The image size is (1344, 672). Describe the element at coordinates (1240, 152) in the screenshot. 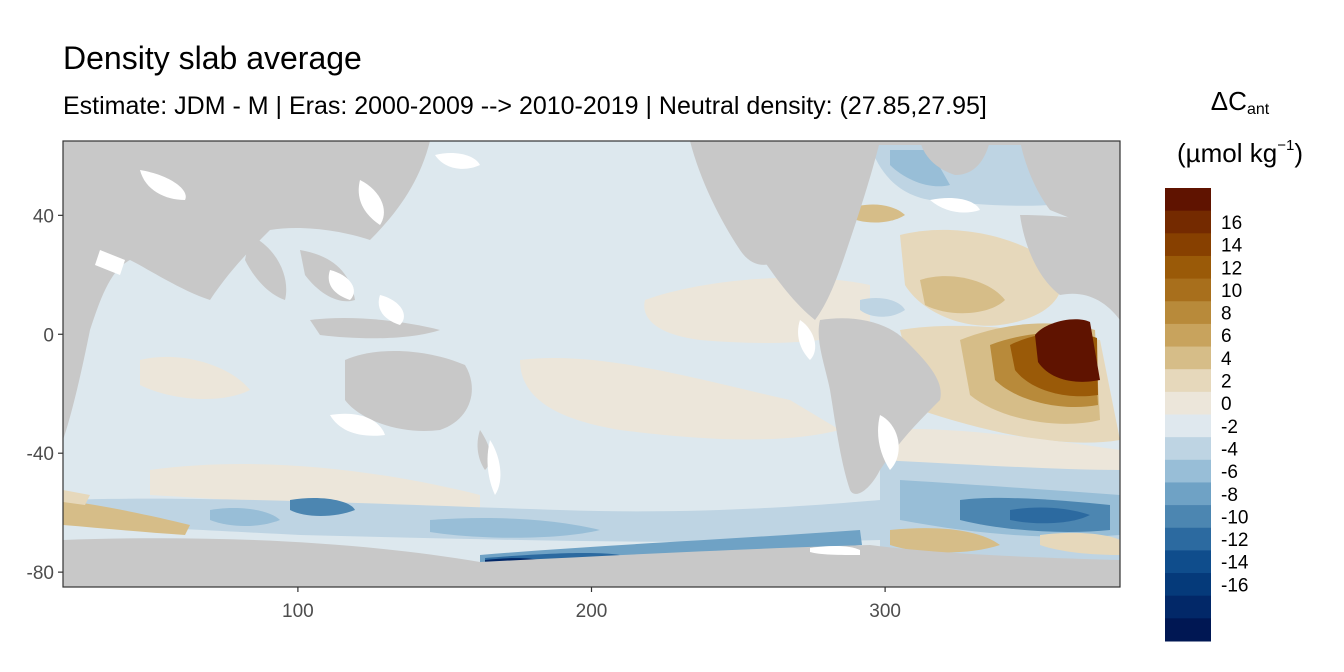

I see `legend-unit: (µmol kg−1)` at that location.